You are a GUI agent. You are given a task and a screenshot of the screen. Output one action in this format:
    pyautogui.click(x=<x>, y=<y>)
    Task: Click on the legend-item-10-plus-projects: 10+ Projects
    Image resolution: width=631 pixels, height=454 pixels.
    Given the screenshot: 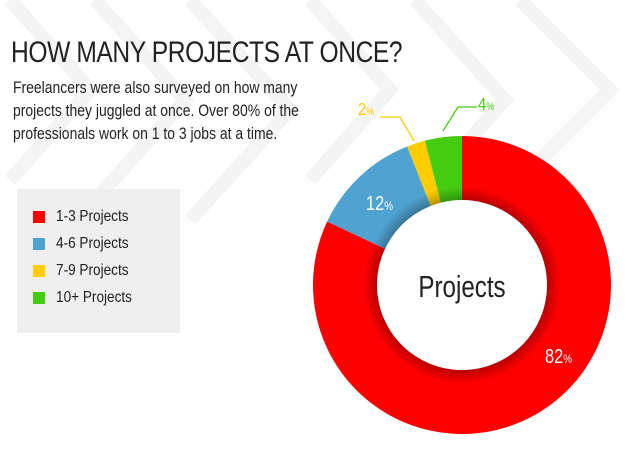 What is the action you would take?
    pyautogui.click(x=89, y=298)
    